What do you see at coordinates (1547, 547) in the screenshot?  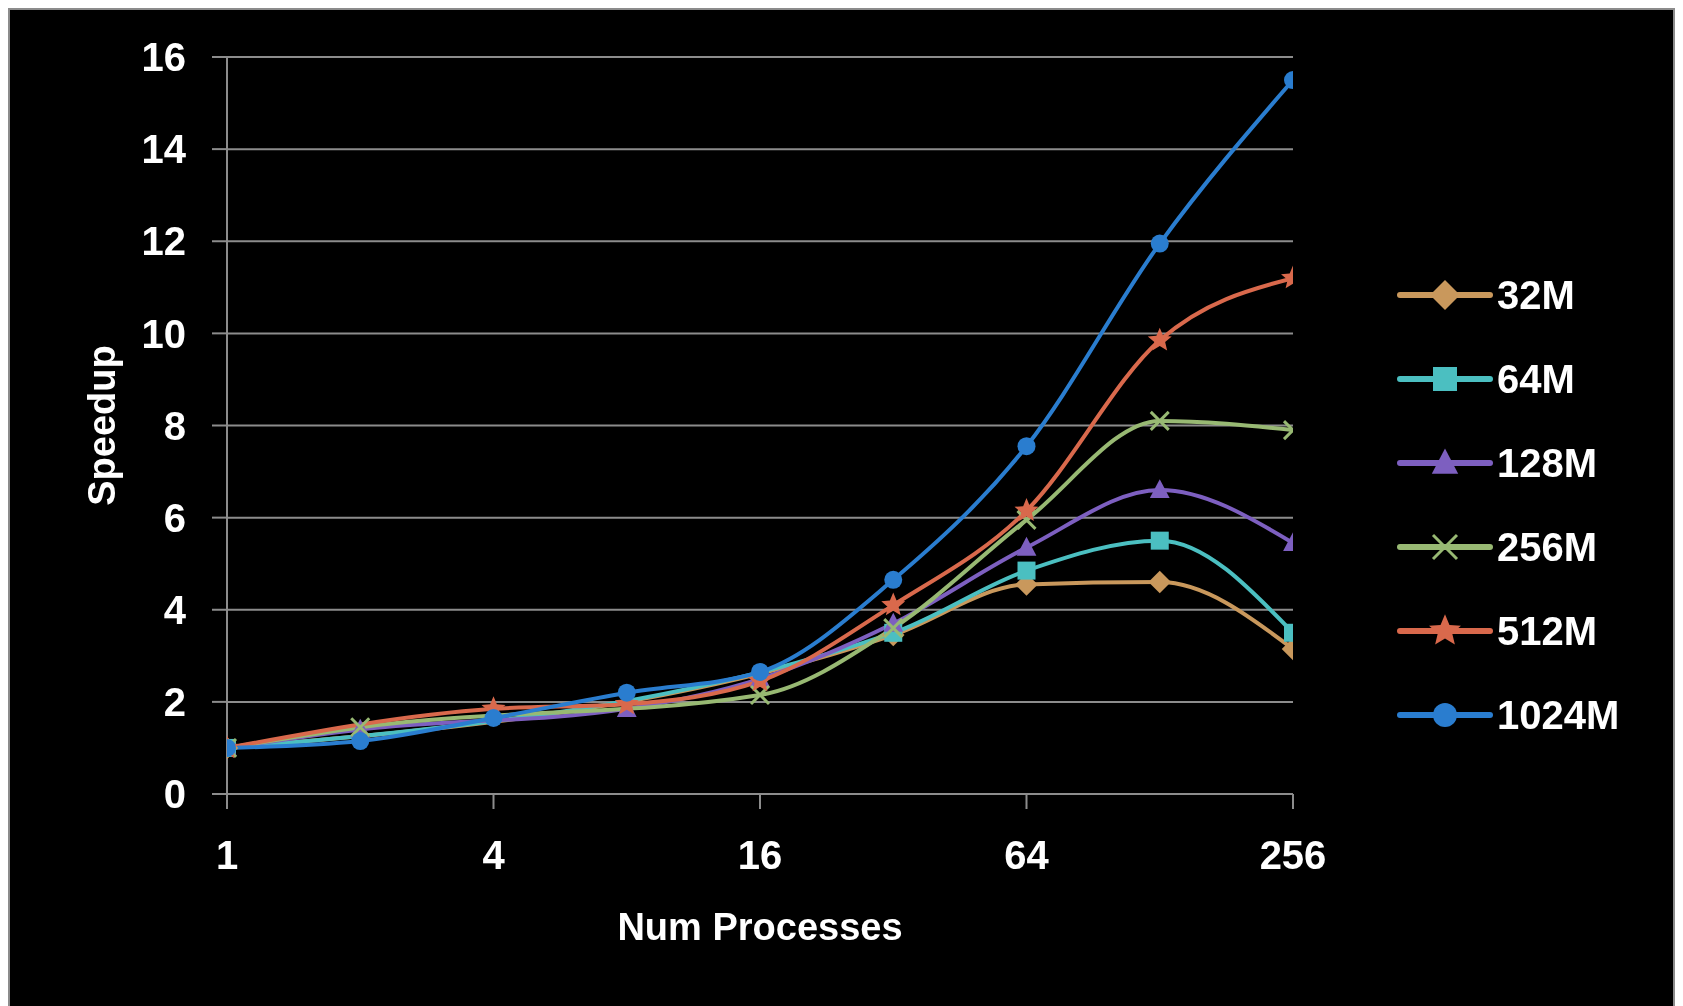 I see `legend-label: 256M` at bounding box center [1547, 547].